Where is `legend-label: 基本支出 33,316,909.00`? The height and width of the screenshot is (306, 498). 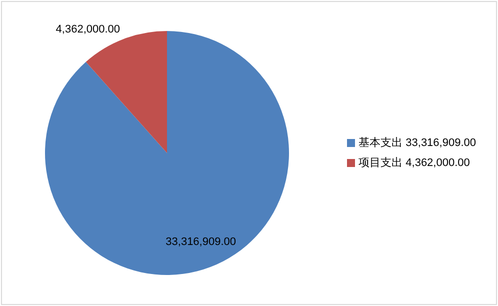
legend-label: 基本支出 33,316,909.00 is located at coordinates (417, 143).